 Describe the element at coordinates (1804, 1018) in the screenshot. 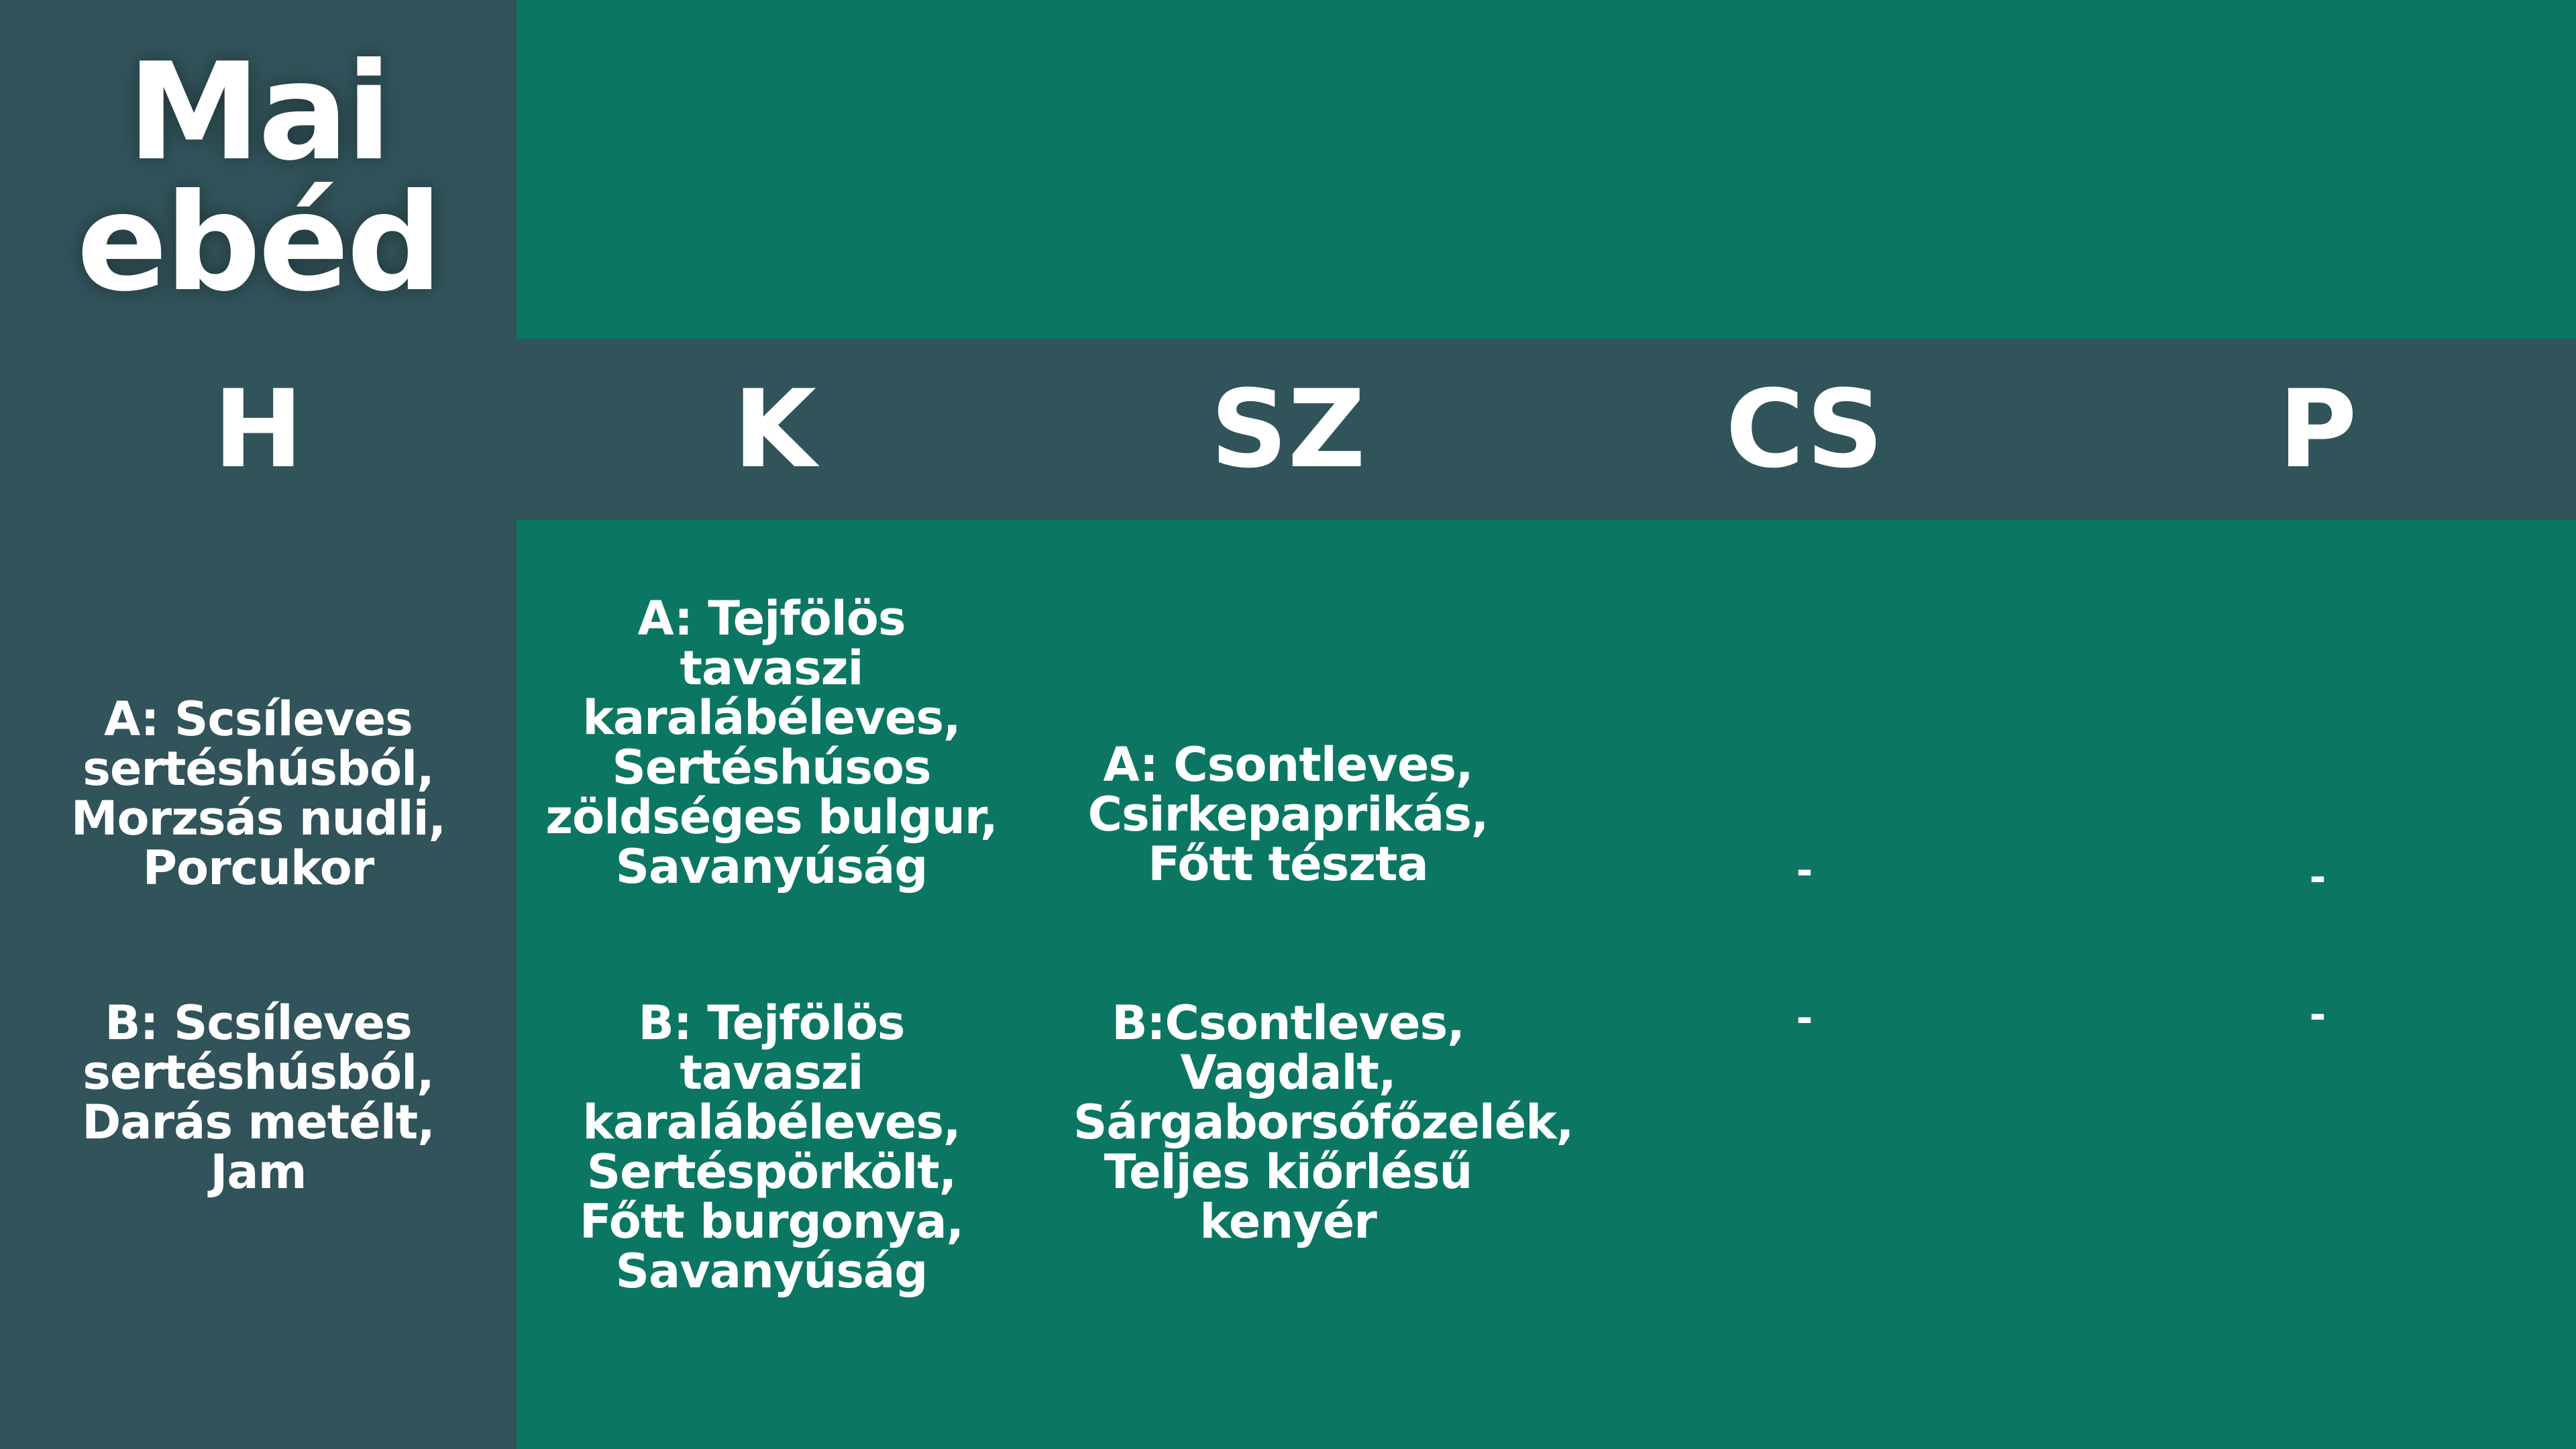

I see `menu-thursday-b: -` at that location.